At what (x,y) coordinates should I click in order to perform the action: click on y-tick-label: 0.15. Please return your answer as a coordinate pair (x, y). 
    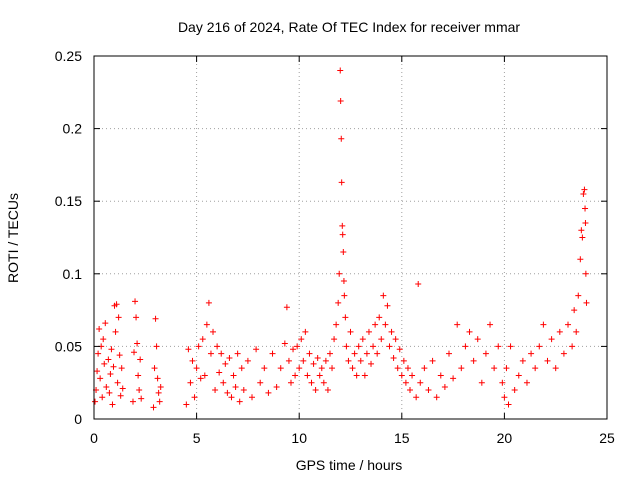
    Looking at the image, I should click on (68, 201).